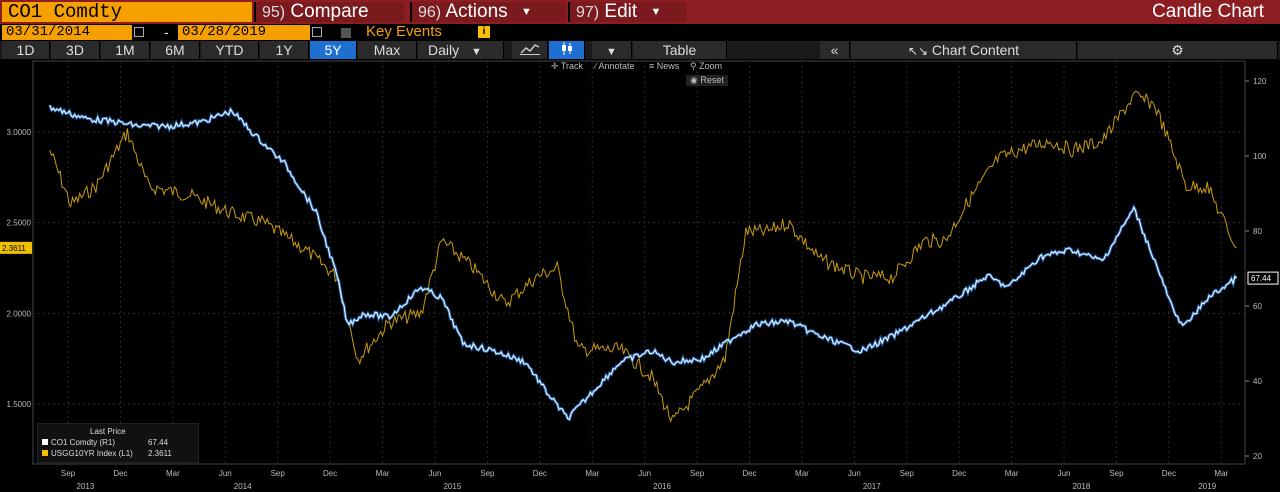  Describe the element at coordinates (693, 66) in the screenshot. I see `zoom-icon: ⚲` at that location.